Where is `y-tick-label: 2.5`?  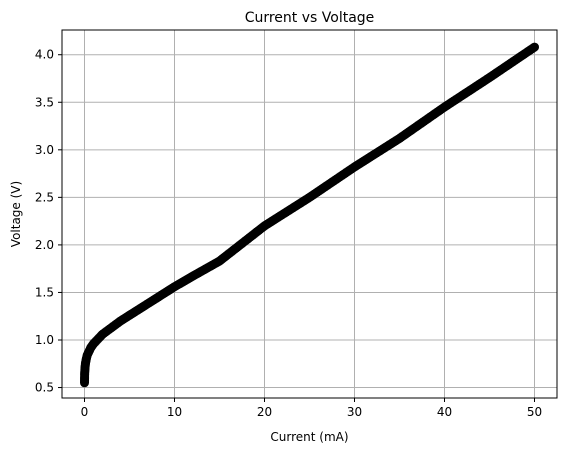
y-tick-label: 2.5 is located at coordinates (44, 197).